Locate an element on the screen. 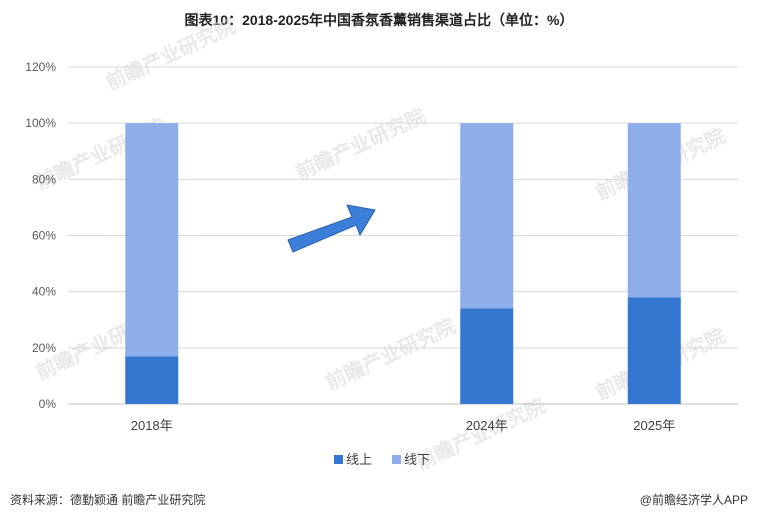 The image size is (758, 519). x-tick-label: 2024年 is located at coordinates (487, 425).